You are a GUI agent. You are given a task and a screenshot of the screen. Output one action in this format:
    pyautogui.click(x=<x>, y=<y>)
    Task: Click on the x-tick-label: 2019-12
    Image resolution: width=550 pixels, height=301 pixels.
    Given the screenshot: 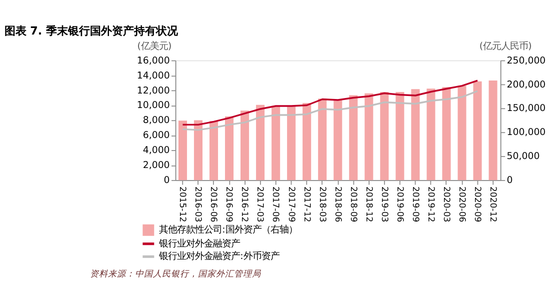 What is the action you would take?
    pyautogui.click(x=430, y=204)
    